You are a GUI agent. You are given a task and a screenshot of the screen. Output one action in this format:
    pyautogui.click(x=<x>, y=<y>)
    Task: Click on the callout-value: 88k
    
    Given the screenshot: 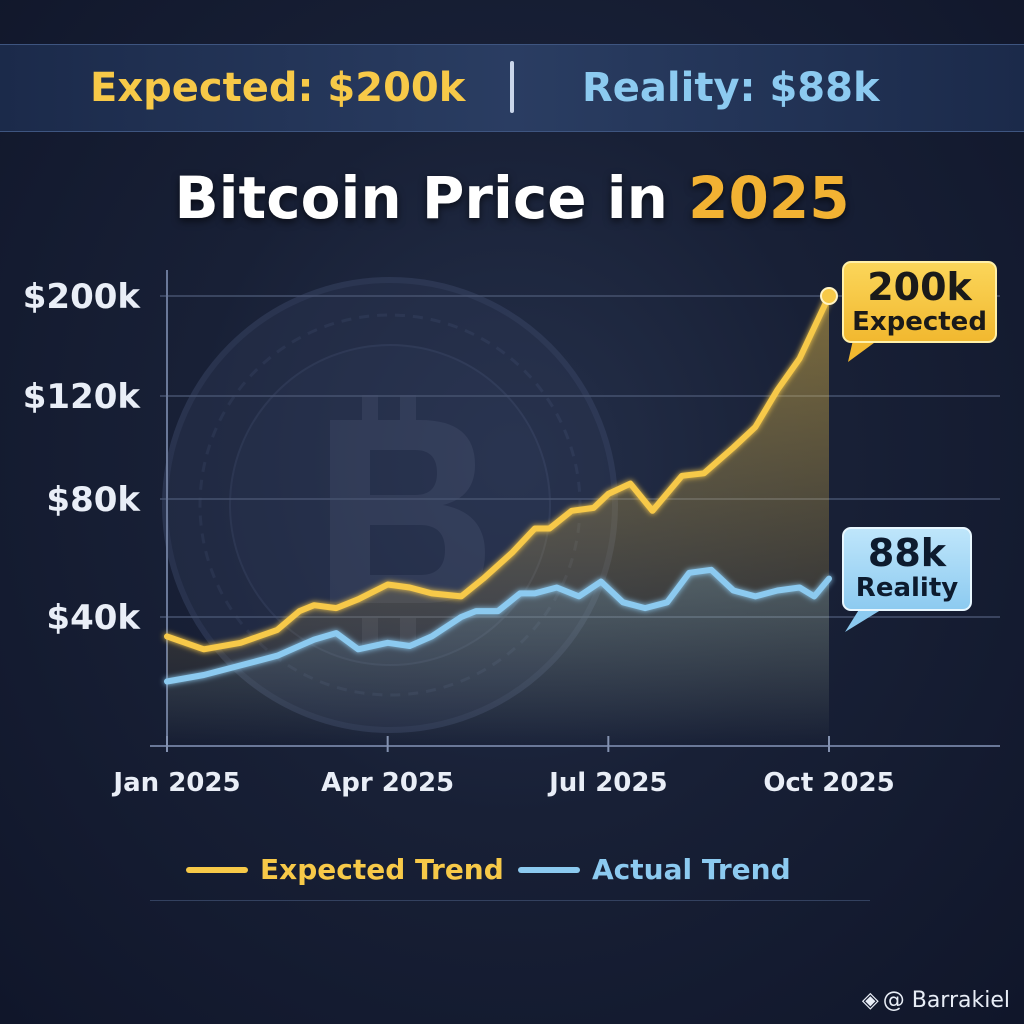 What is the action you would take?
    pyautogui.click(x=907, y=553)
    